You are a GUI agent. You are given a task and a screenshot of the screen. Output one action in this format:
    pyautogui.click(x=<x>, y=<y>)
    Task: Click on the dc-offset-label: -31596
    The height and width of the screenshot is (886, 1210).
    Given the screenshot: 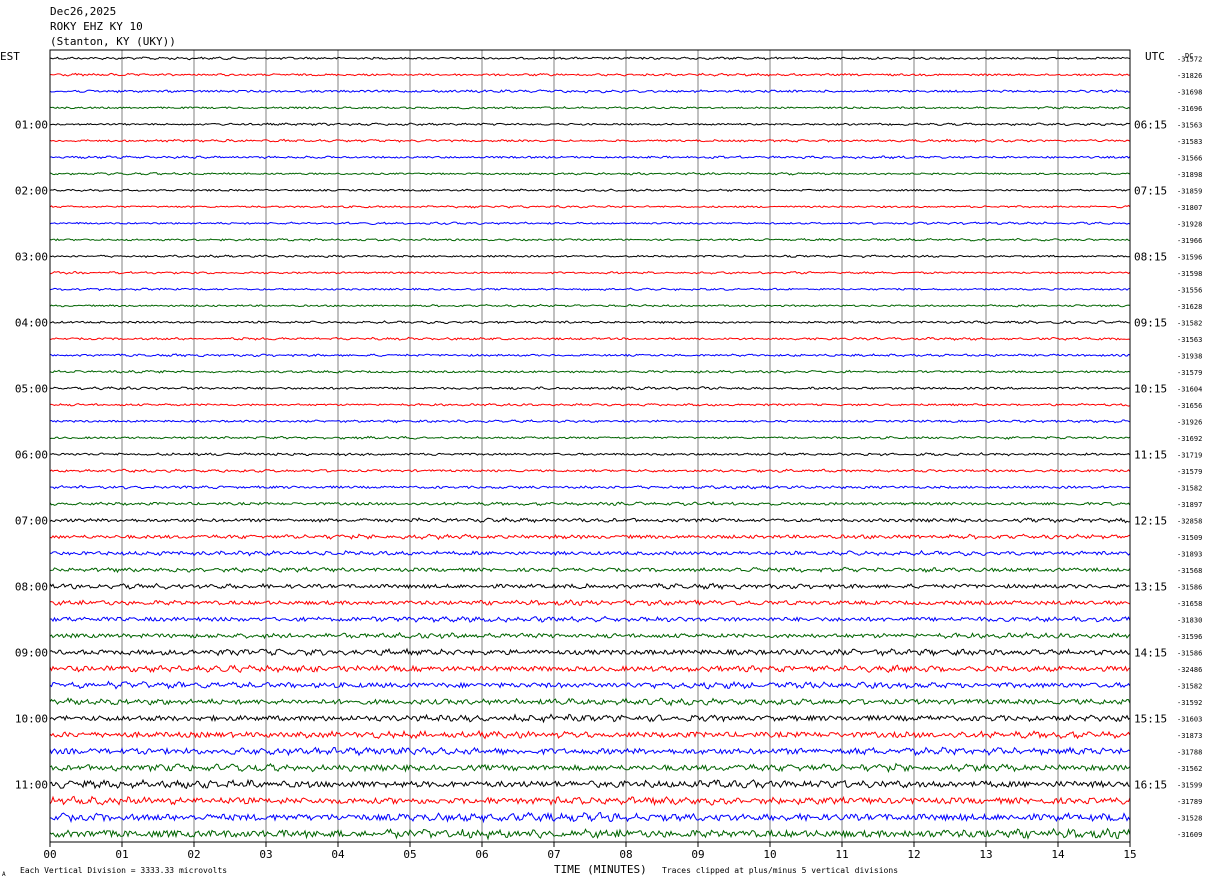 What is the action you would take?
    pyautogui.click(x=1189, y=637)
    